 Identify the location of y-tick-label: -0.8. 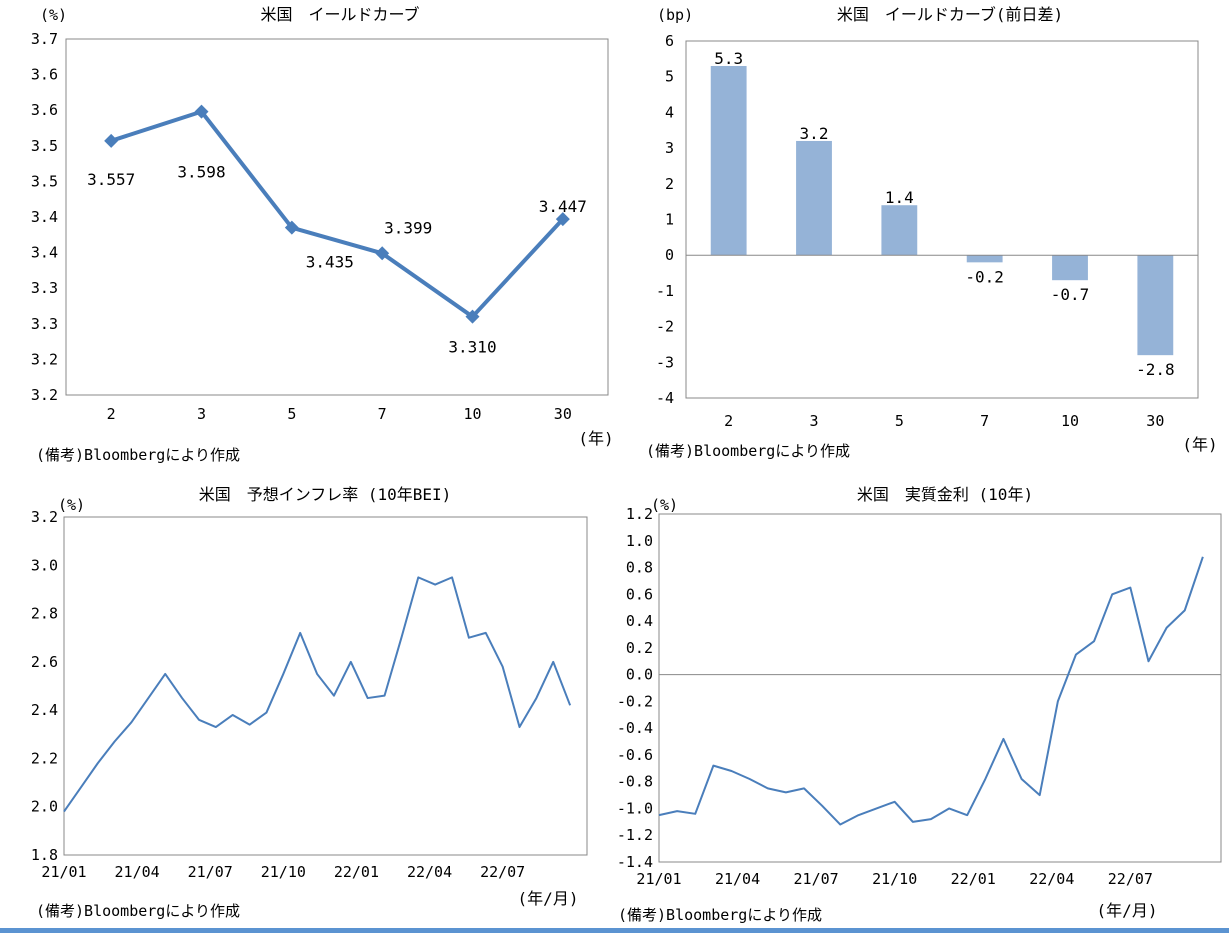
(635, 782).